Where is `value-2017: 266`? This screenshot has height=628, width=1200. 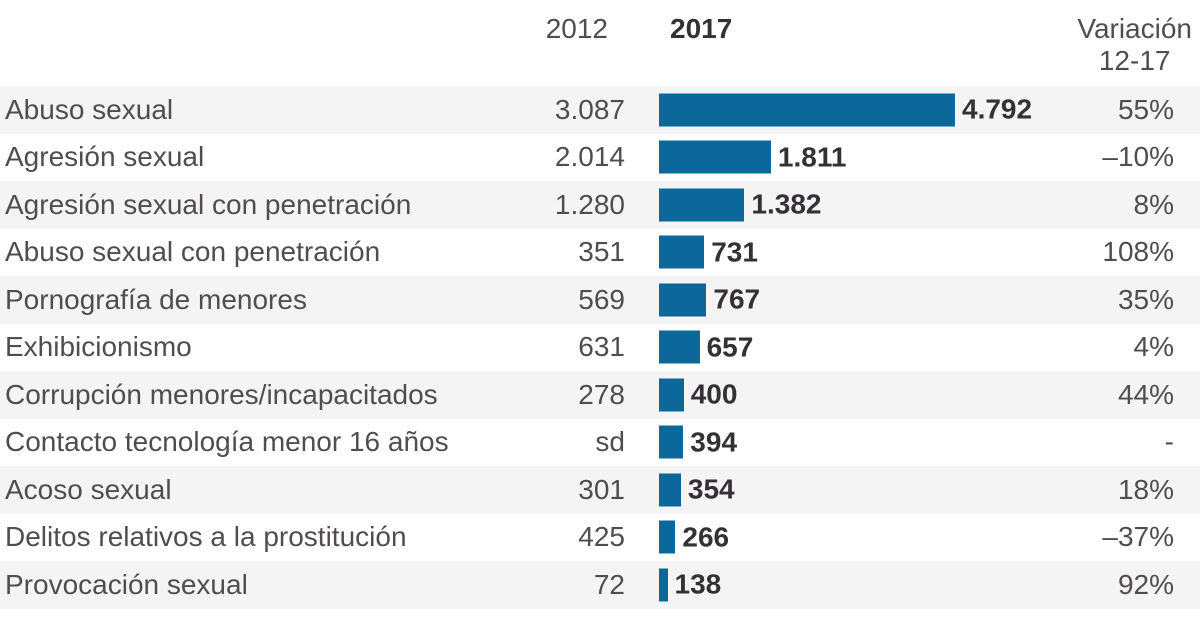 value-2017: 266 is located at coordinates (706, 537).